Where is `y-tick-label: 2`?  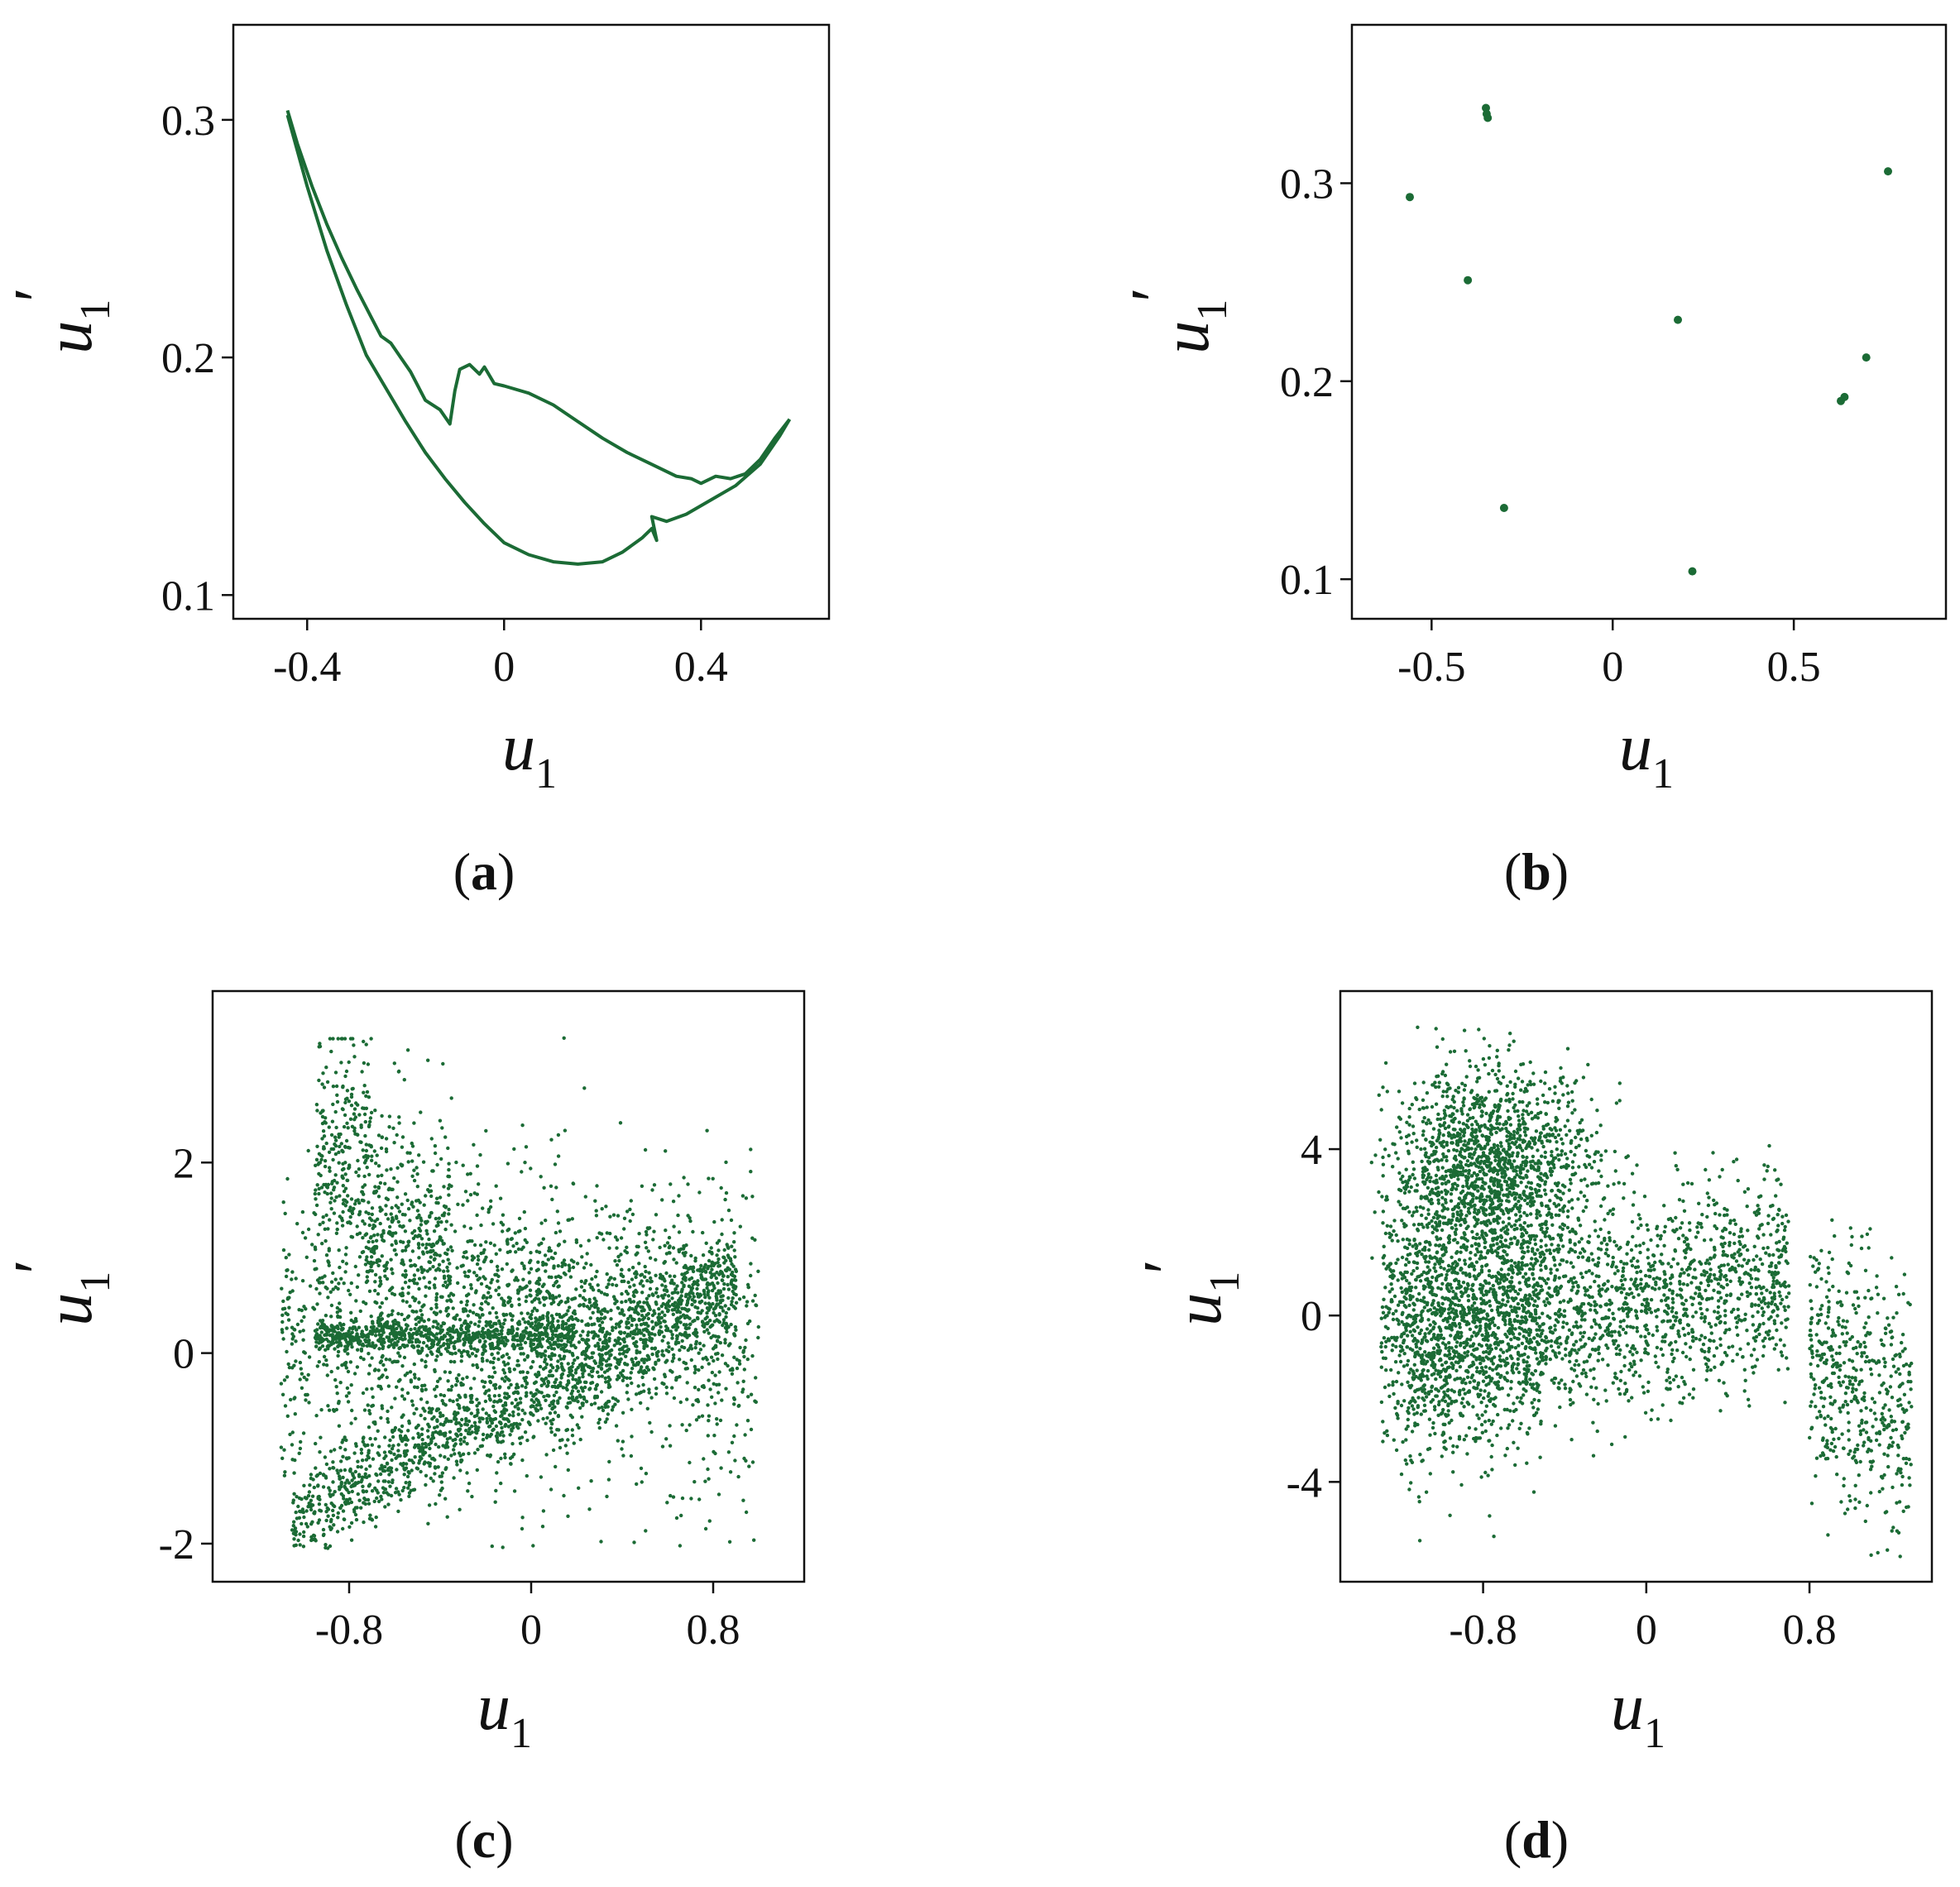 y-tick-label: 2 is located at coordinates (183, 1163).